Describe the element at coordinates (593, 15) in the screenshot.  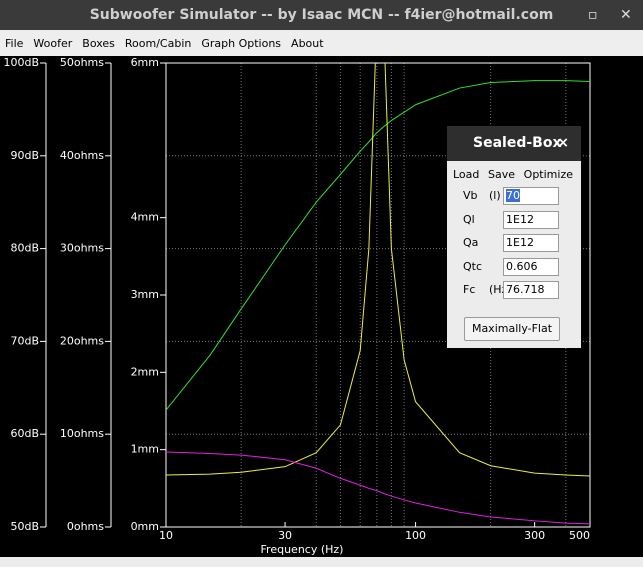
I see `maximize-button: ▫` at that location.